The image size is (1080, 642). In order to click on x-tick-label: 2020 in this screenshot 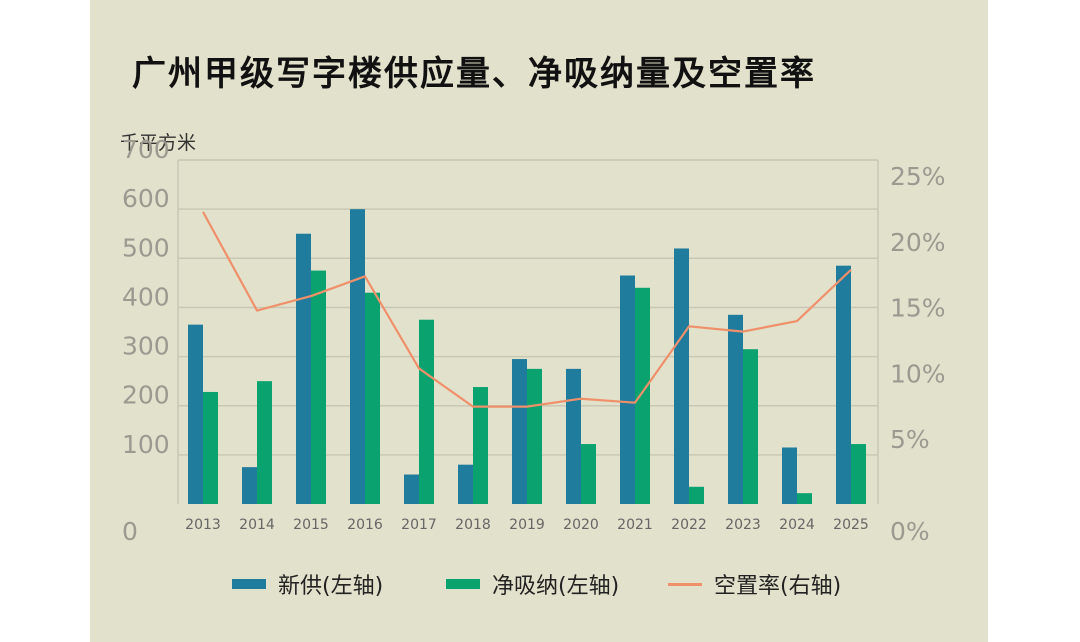, I will do `click(581, 525)`.